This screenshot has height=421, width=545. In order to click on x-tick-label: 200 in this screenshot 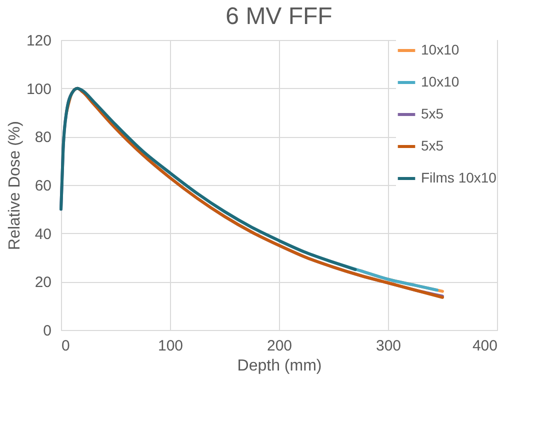, I will do `click(279, 346)`.